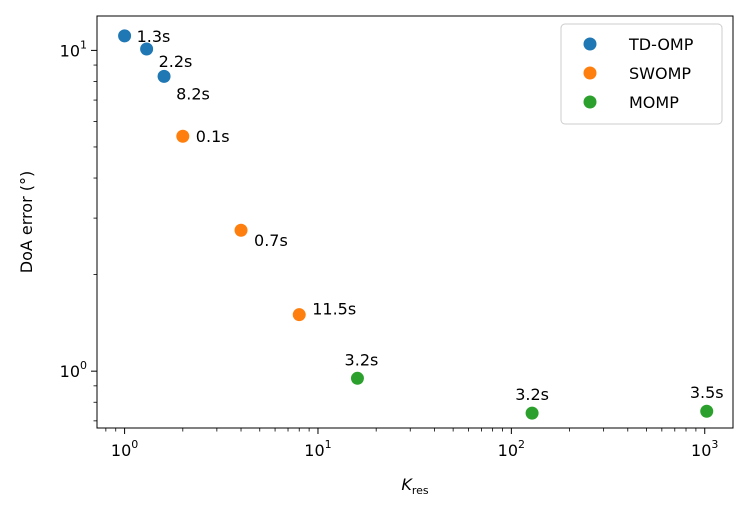  Describe the element at coordinates (154, 36) in the screenshot. I see `data-label: 1.3s` at that location.